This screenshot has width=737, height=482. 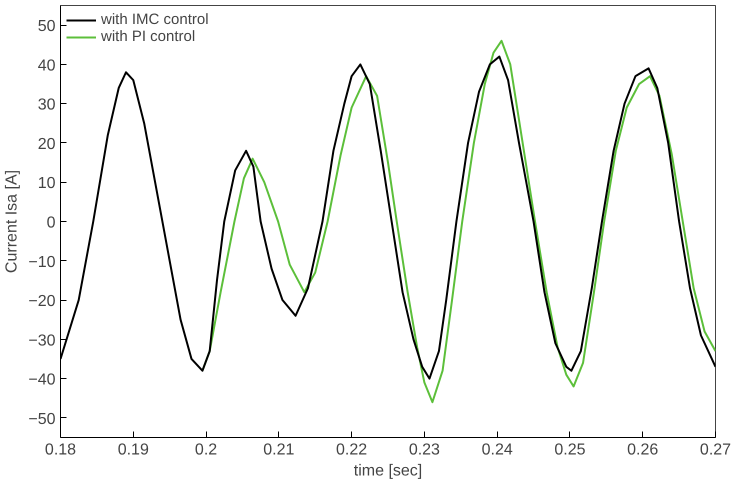 I want to click on x-tick-label: 0.25, so click(x=570, y=450).